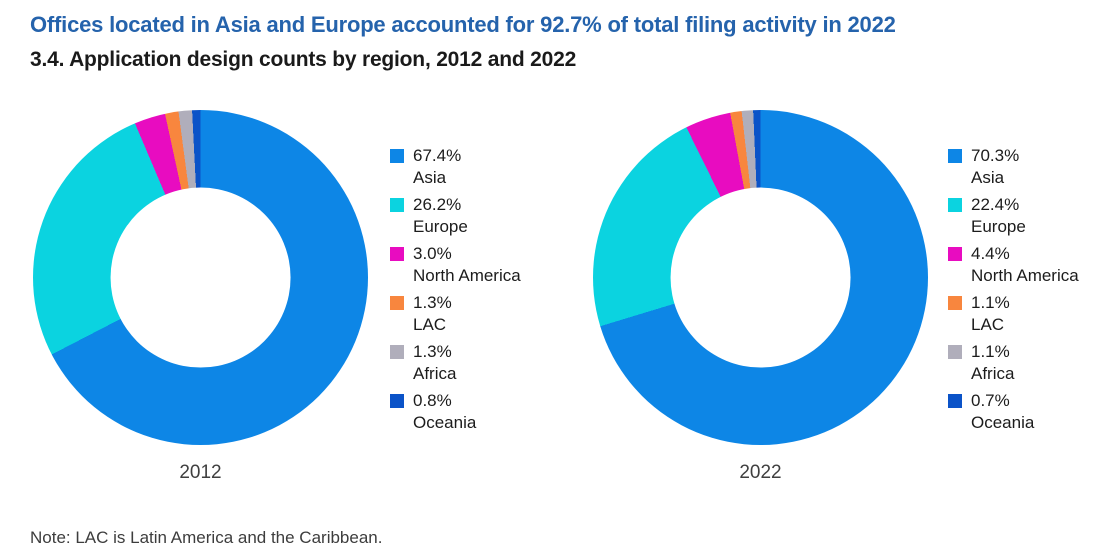  Describe the element at coordinates (432, 314) in the screenshot. I see `legend-label: 1.3% LAC` at that location.